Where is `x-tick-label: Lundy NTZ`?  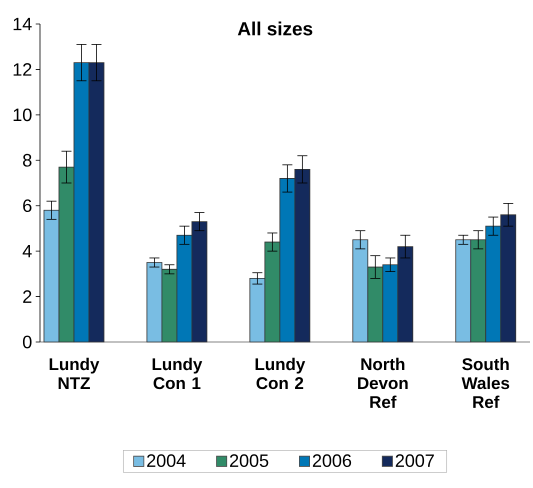
x-tick-label: Lundy NTZ is located at coordinates (75, 373).